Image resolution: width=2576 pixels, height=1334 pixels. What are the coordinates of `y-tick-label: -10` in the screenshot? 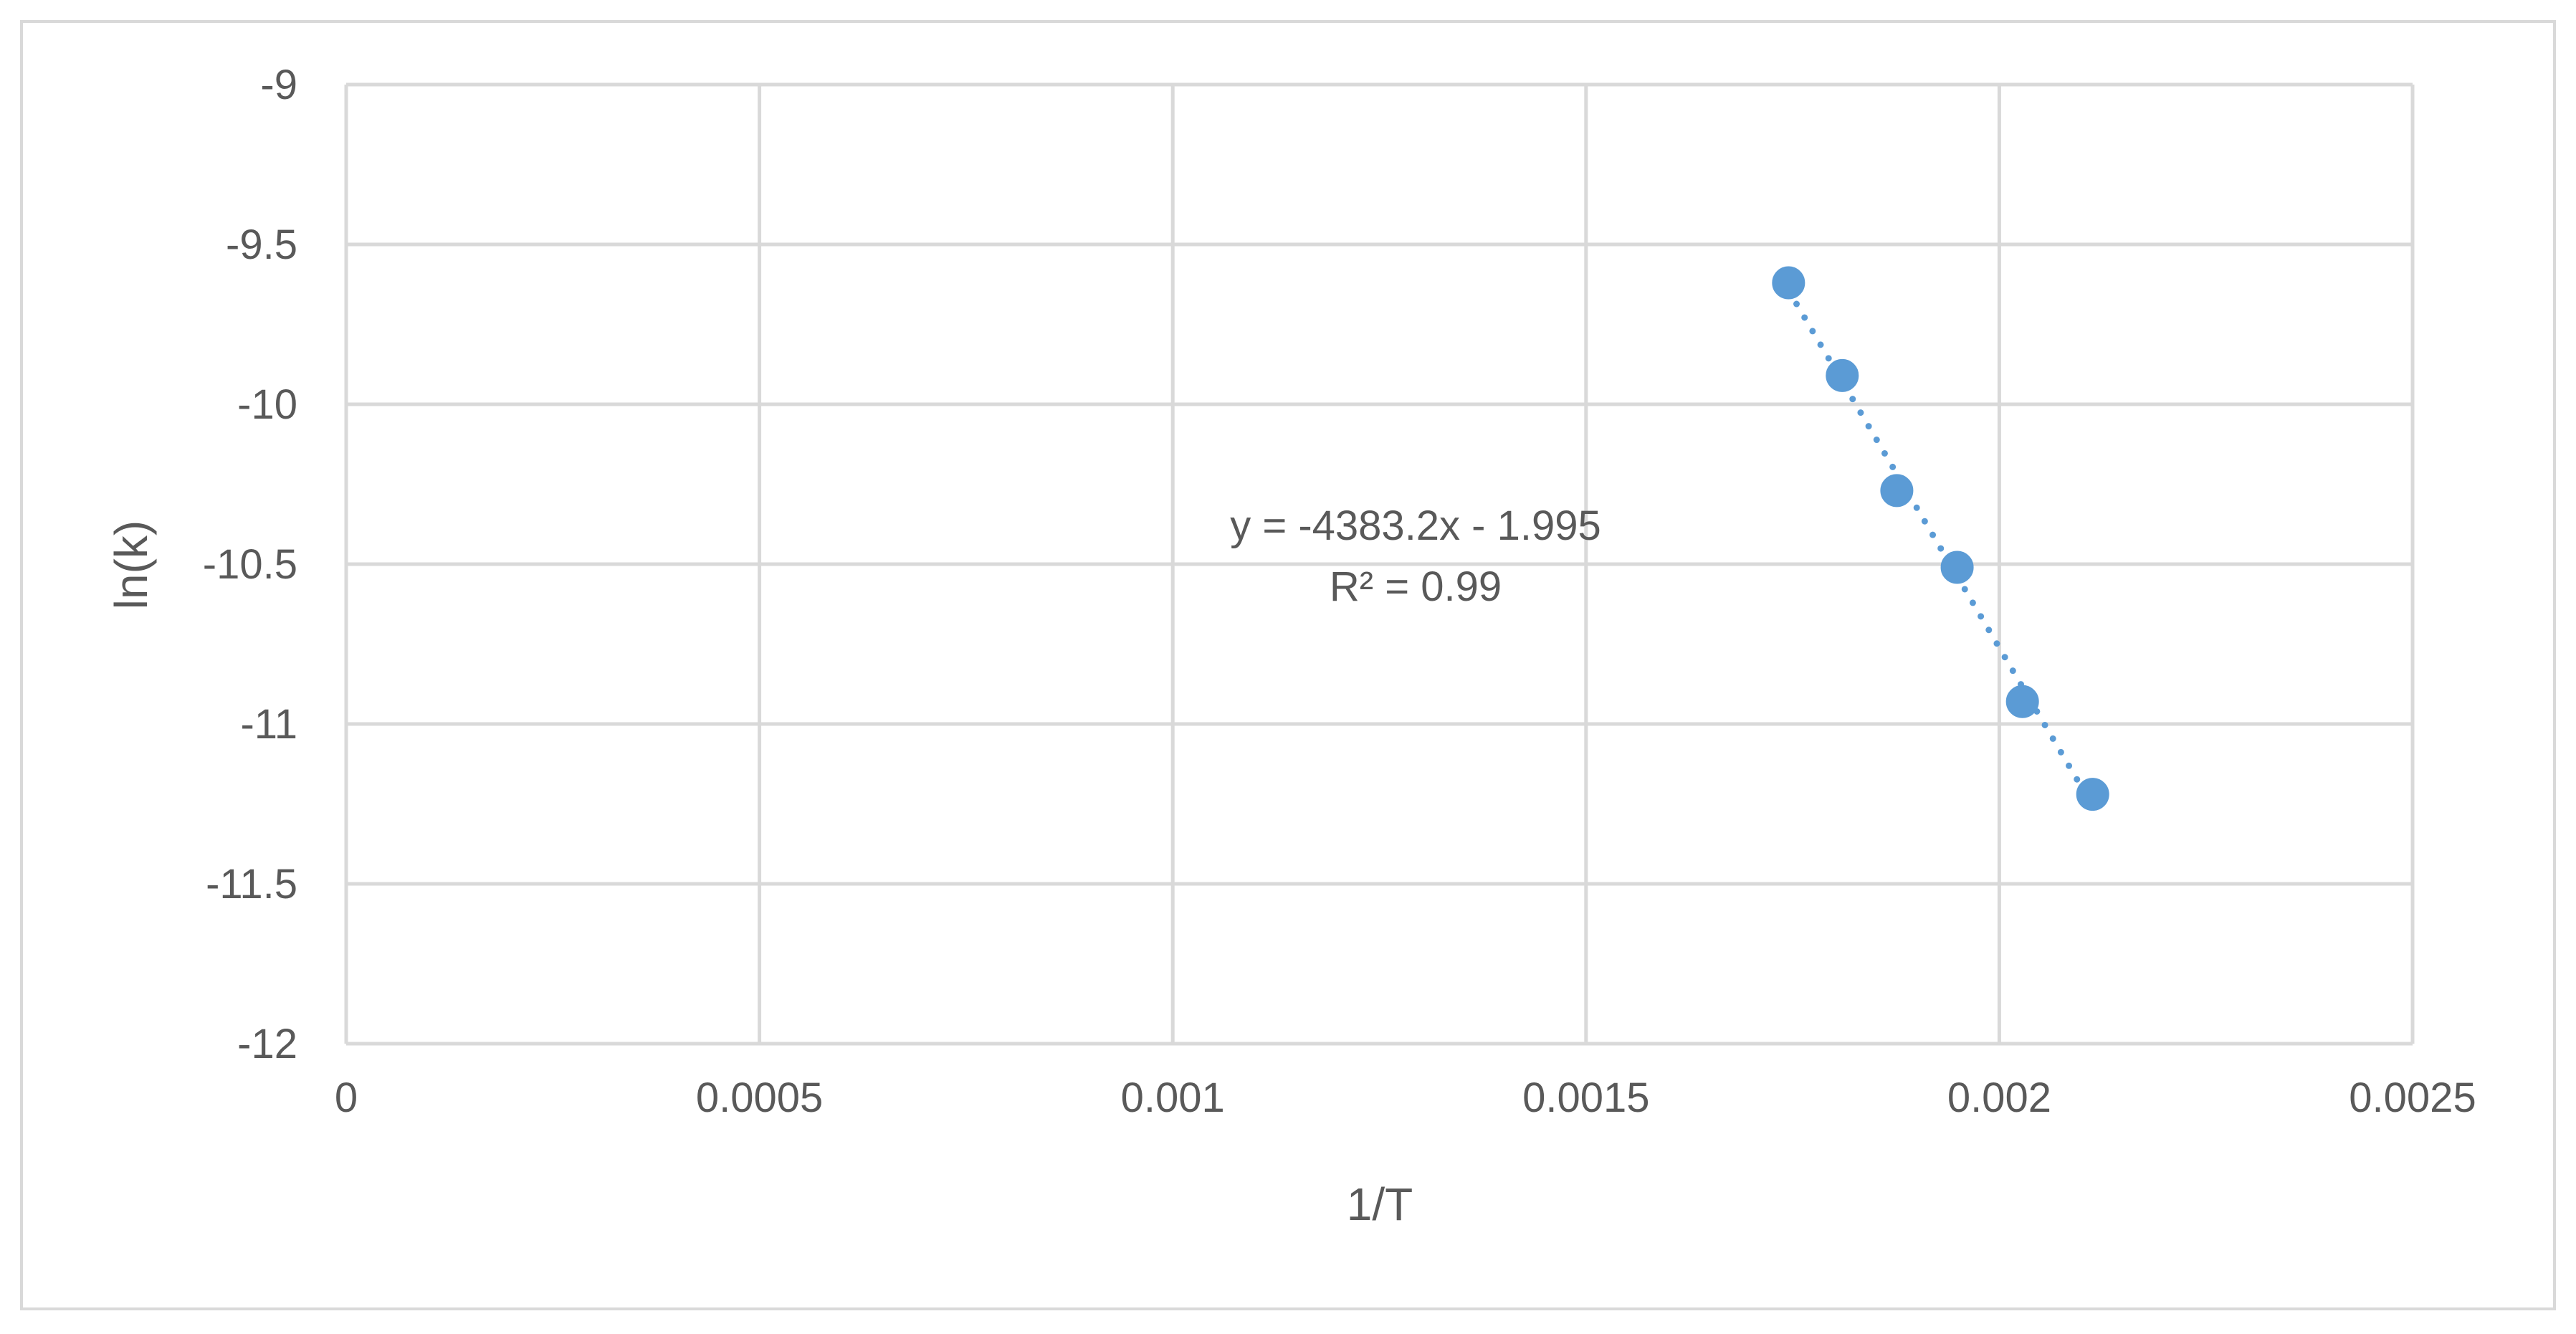 It's located at (267, 404).